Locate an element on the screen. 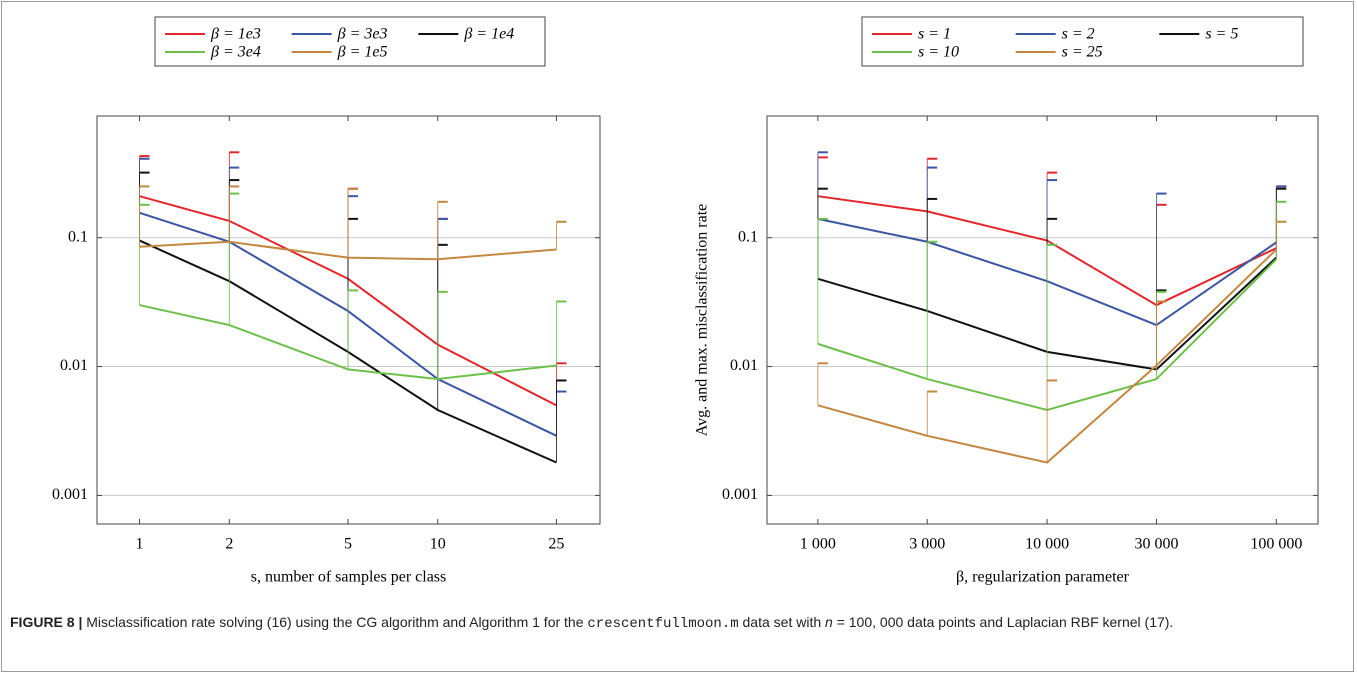 The height and width of the screenshot is (675, 1357). caption-text: data set with is located at coordinates (782, 622).